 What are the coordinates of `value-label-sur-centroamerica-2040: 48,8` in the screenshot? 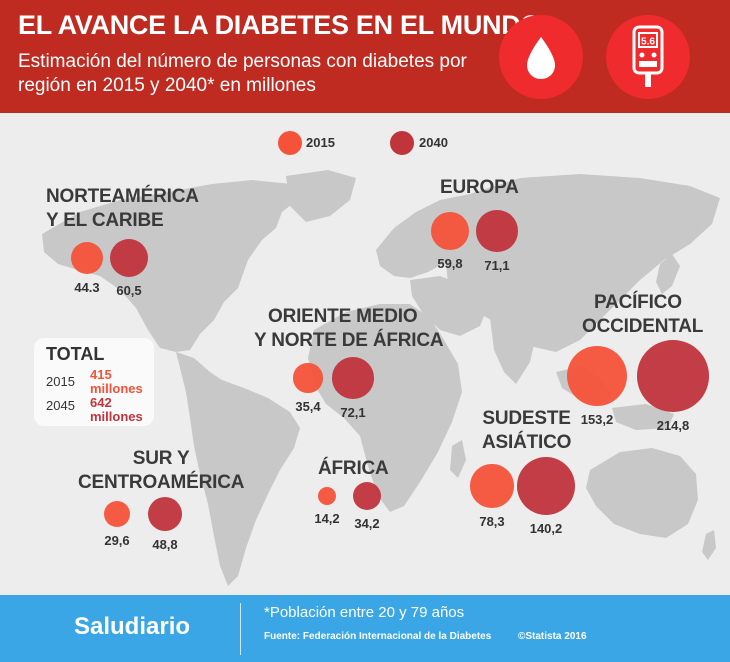 It's located at (165, 545).